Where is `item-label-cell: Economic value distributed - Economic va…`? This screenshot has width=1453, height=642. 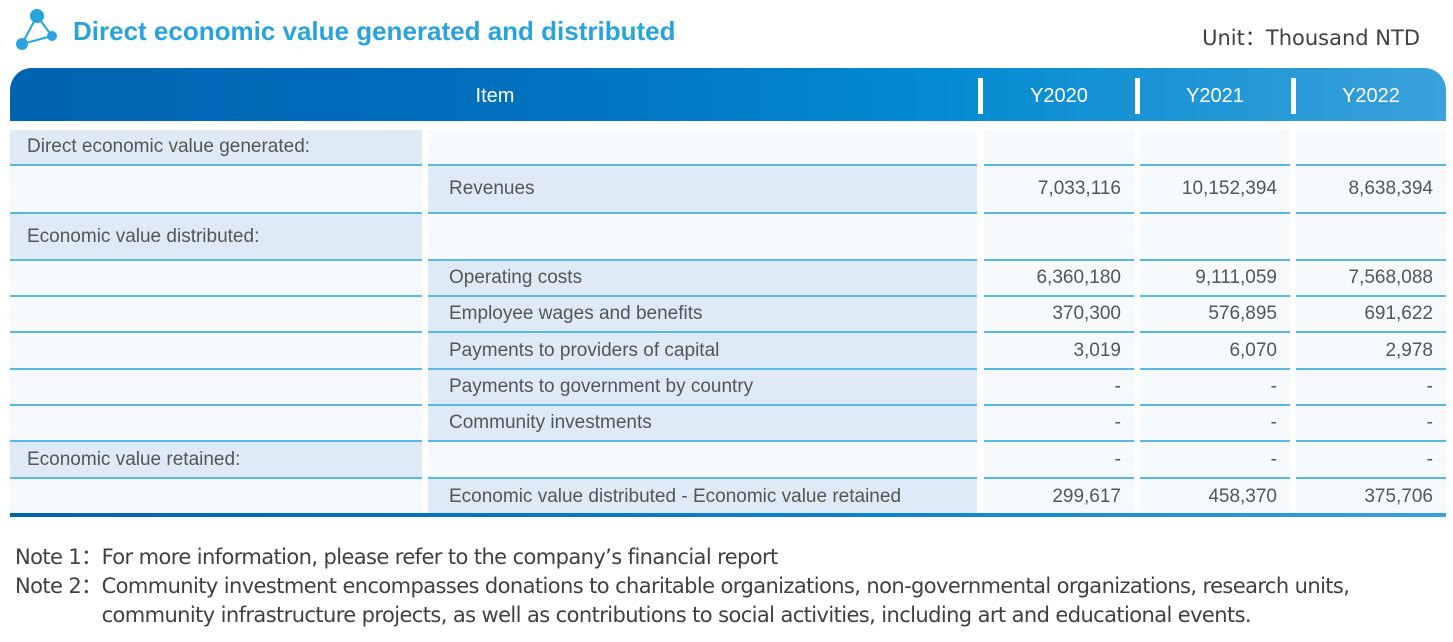 item-label-cell: Economic value distributed - Economic va… is located at coordinates (702, 497).